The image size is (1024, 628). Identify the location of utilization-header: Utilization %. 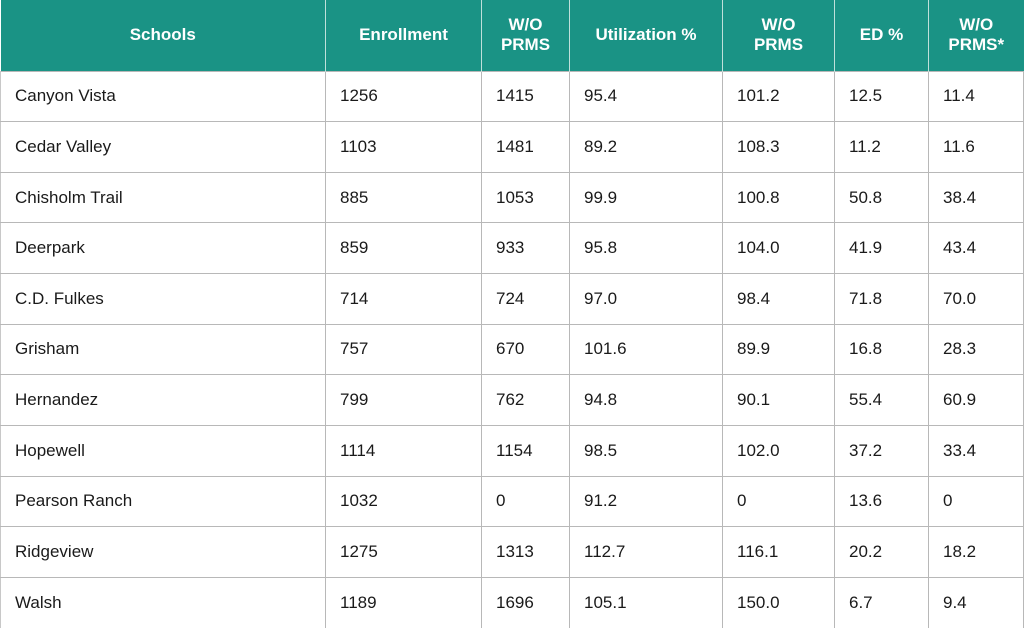
(646, 35).